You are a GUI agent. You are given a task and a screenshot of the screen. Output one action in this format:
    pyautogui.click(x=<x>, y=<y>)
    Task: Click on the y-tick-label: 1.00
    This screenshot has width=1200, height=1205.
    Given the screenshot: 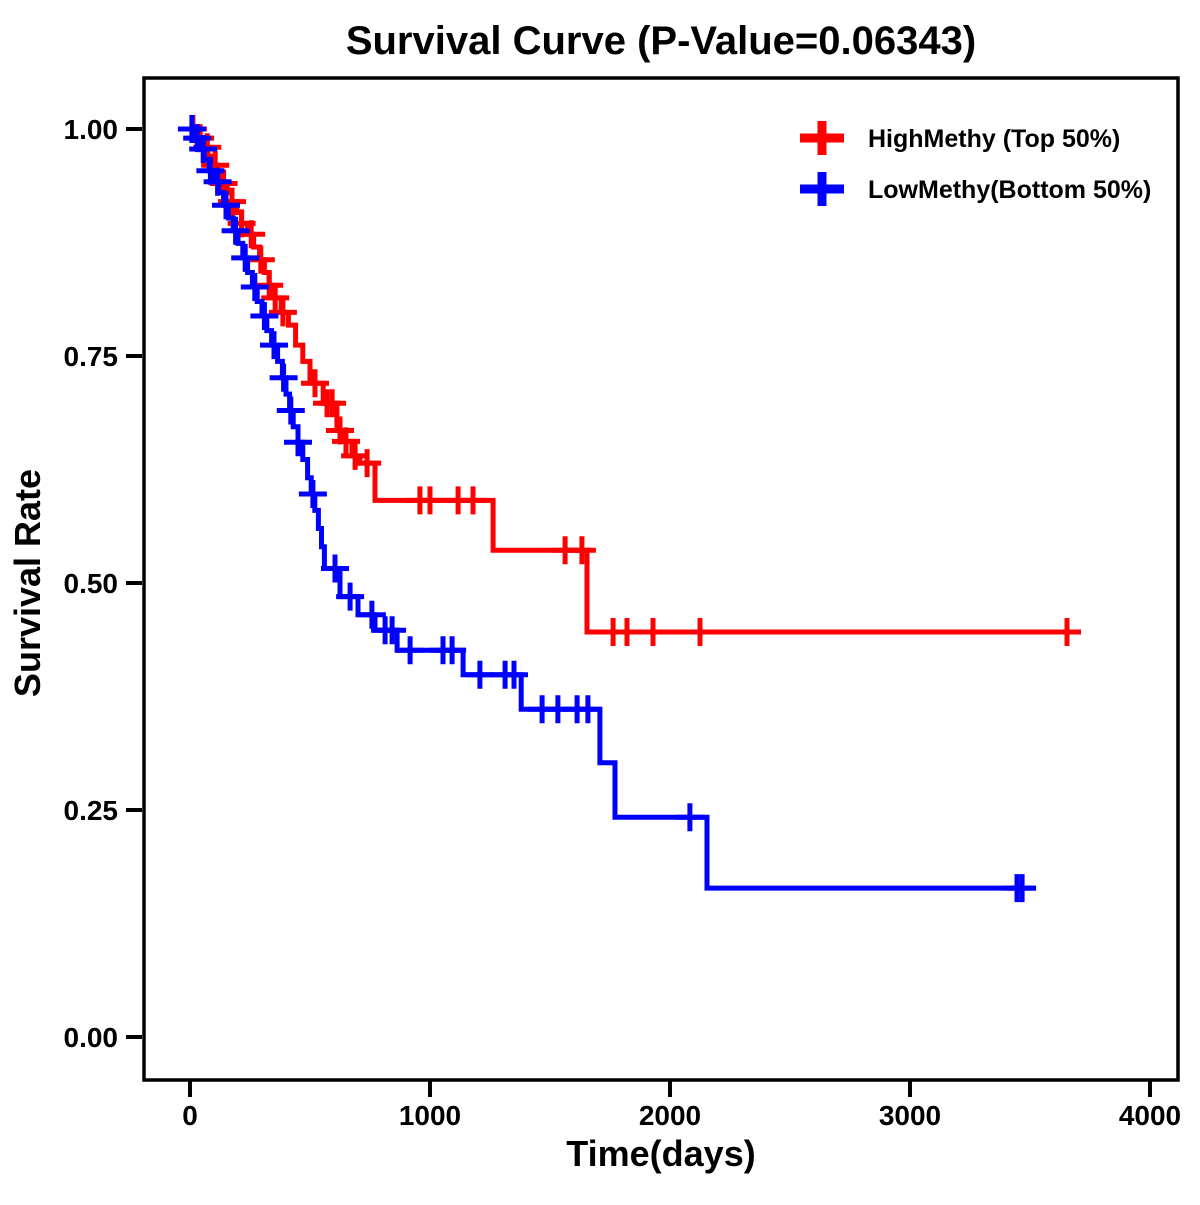 What is the action you would take?
    pyautogui.click(x=91, y=129)
    